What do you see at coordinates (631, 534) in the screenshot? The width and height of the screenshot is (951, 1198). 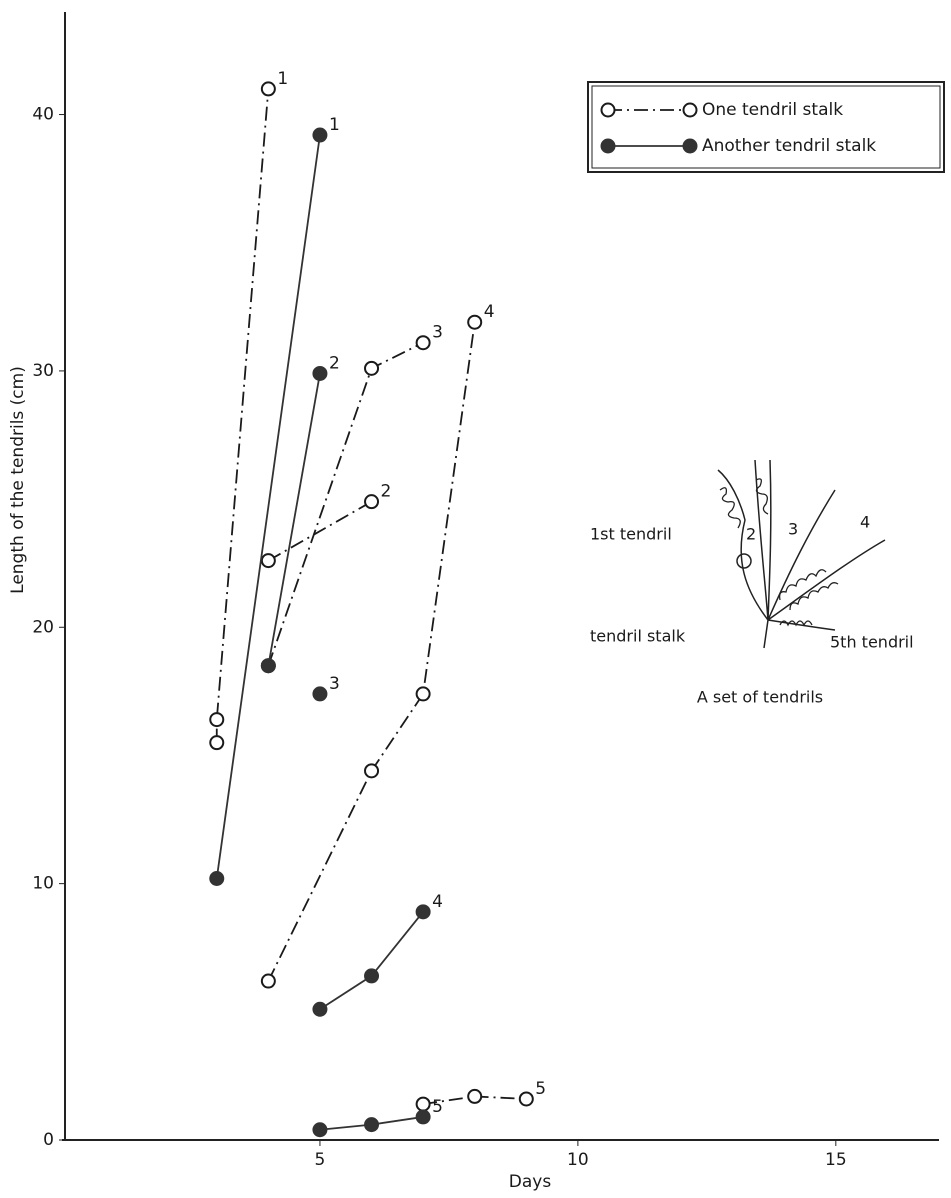 I see `inset-label: 1st tendril` at bounding box center [631, 534].